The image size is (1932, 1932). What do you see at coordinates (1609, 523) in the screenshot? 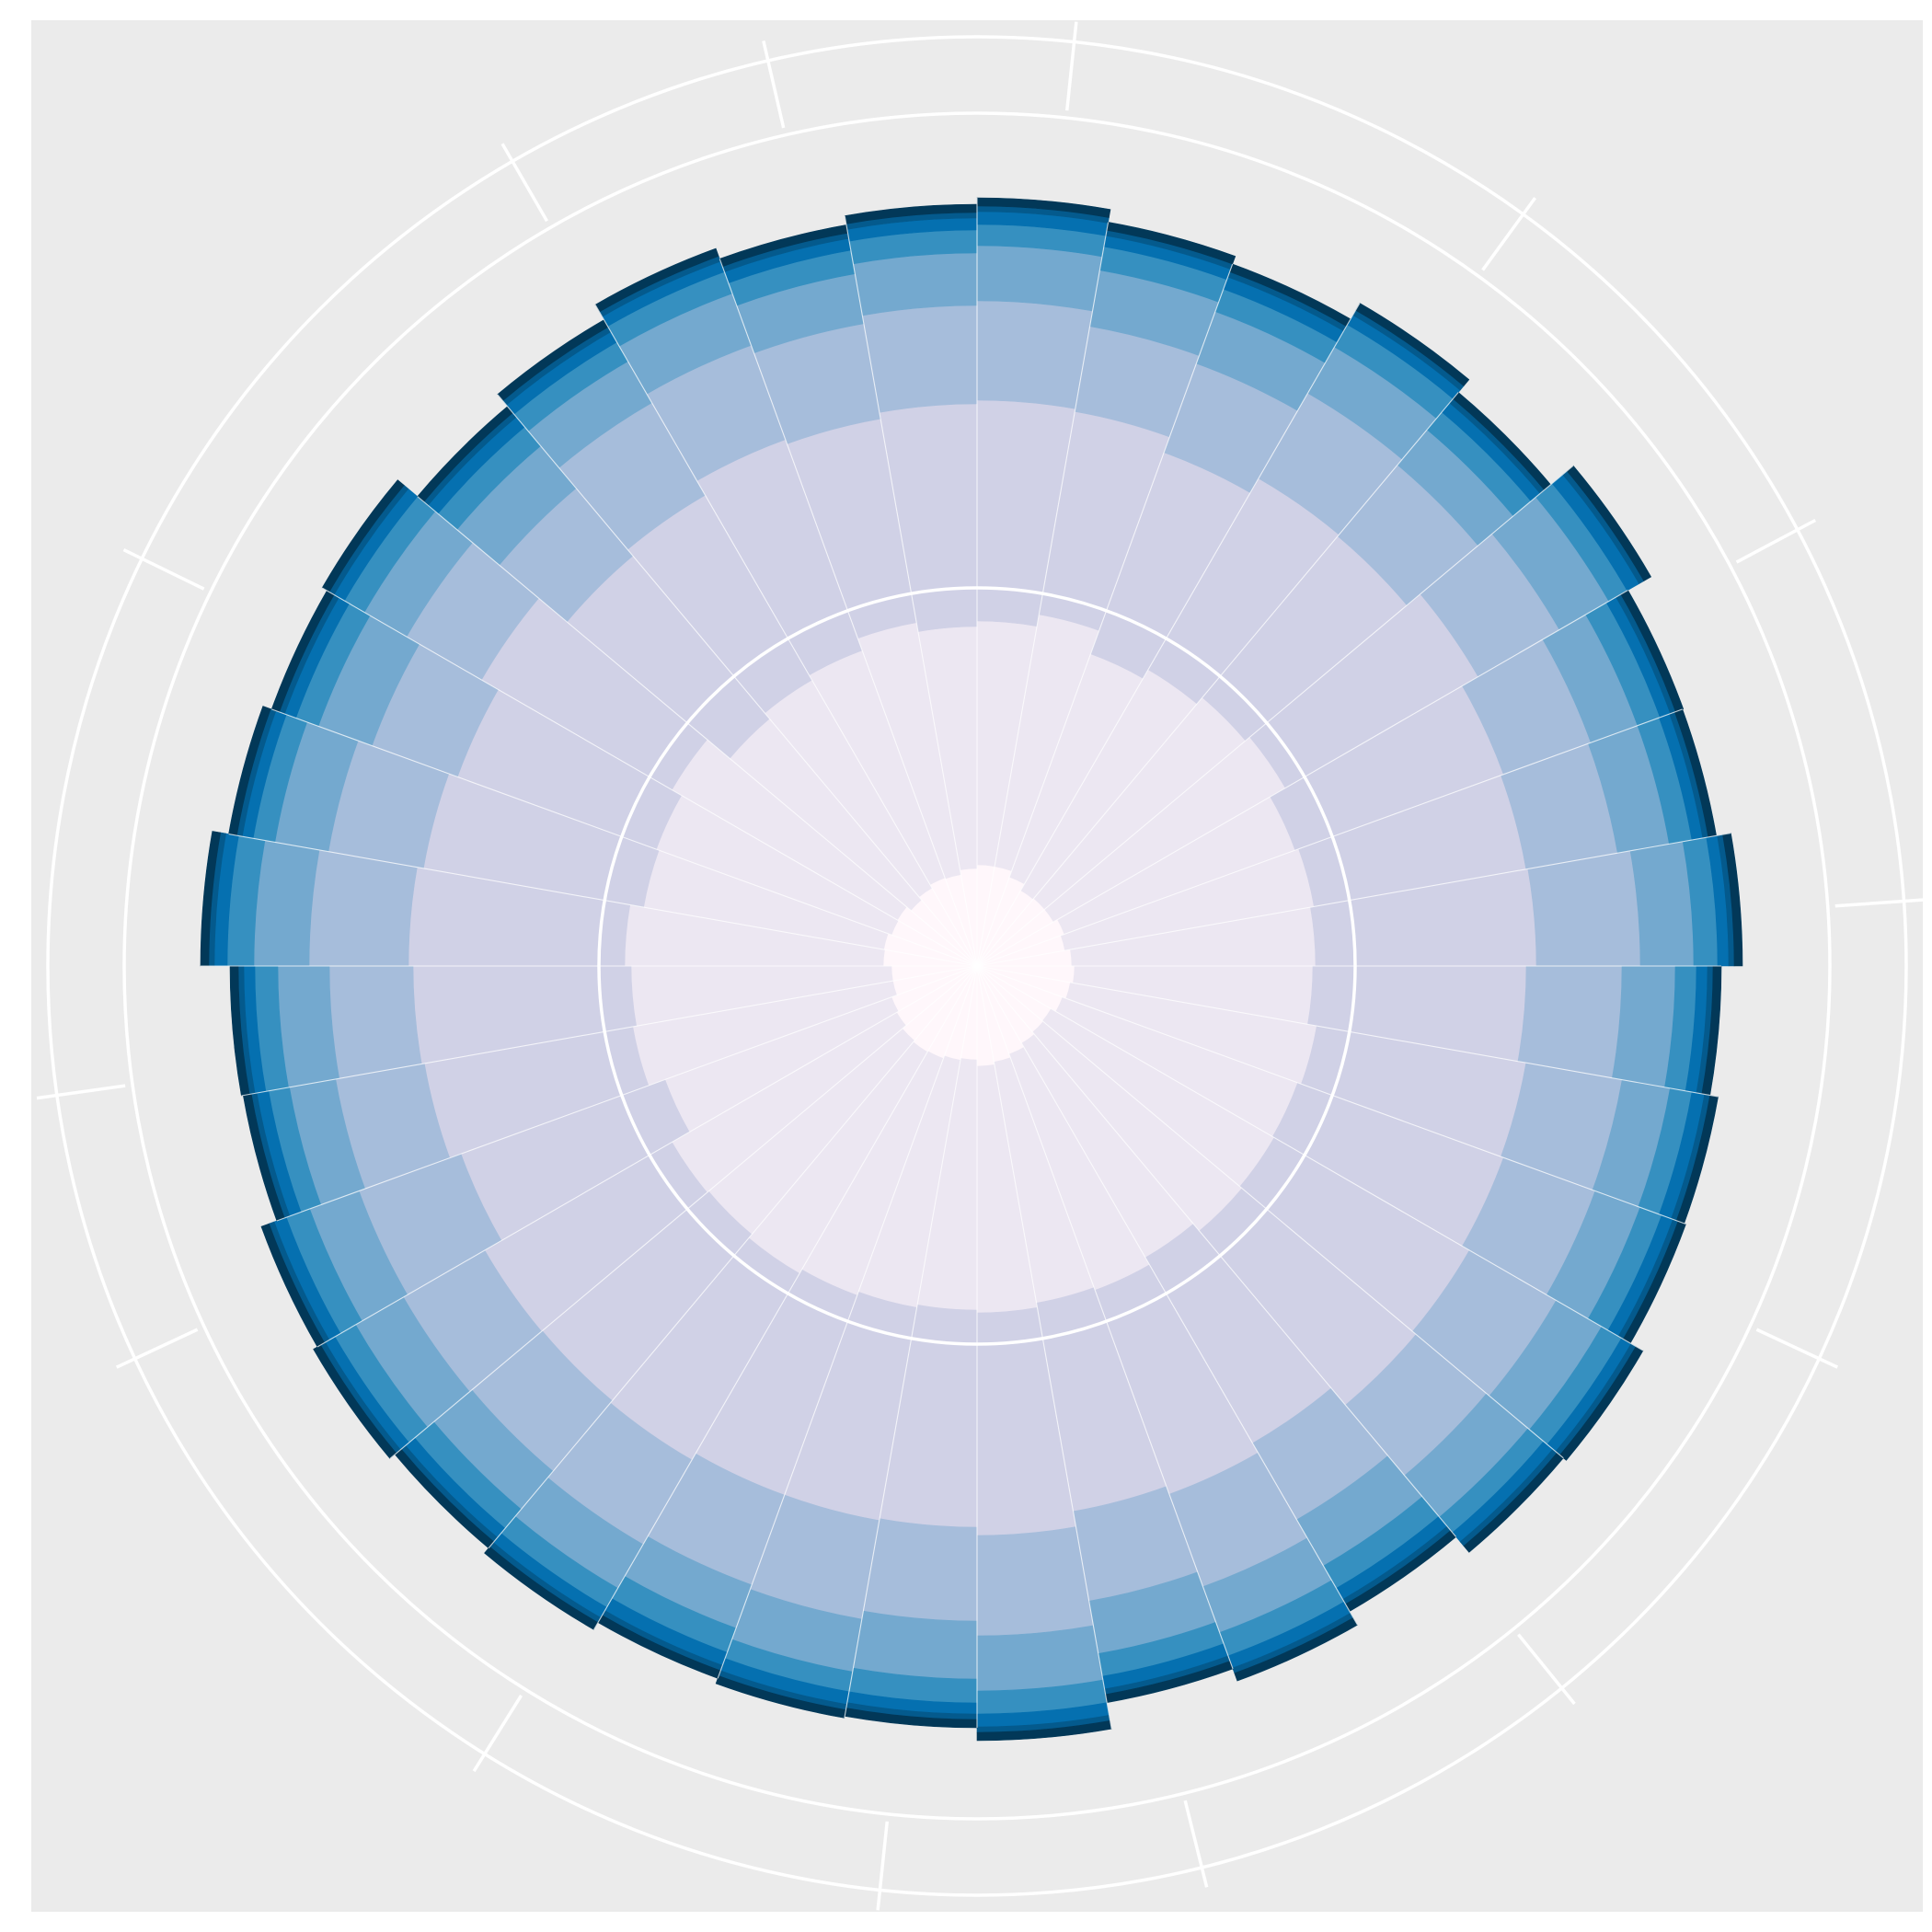
I see `bar-segment-s9-sector6` at bounding box center [1609, 523].